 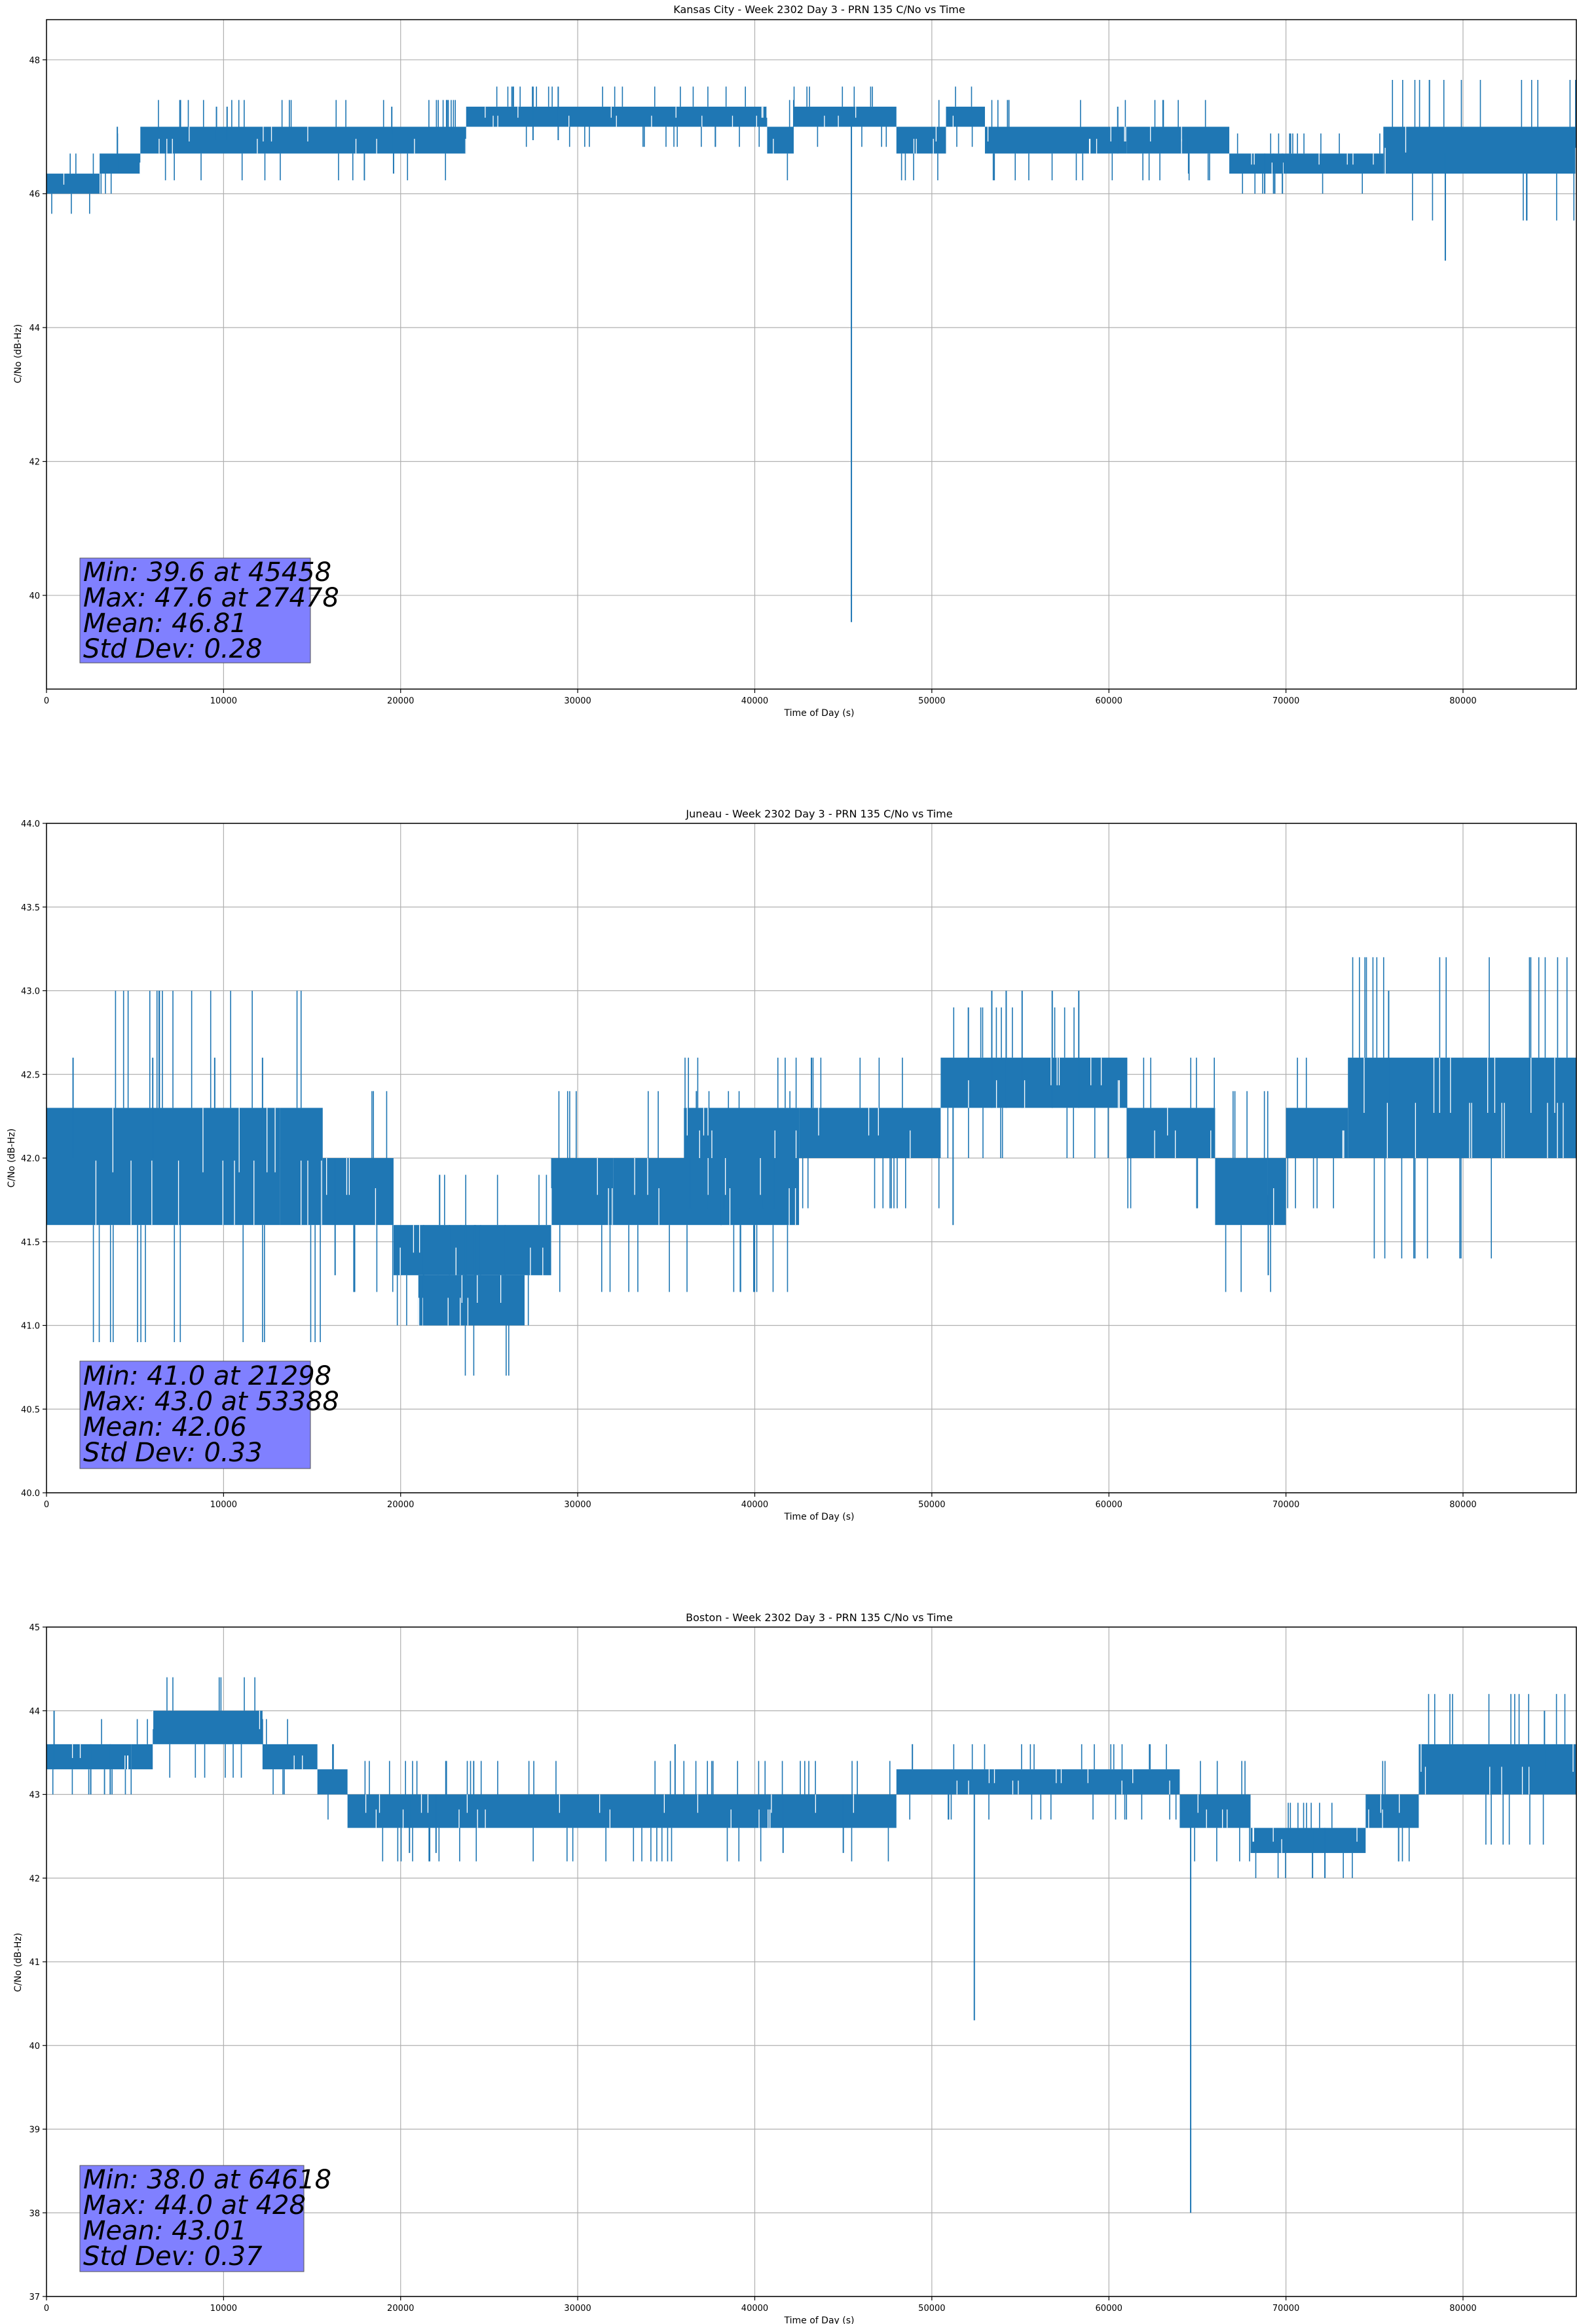 I want to click on stats-mean: Mean: 43.01, so click(x=165, y=2231).